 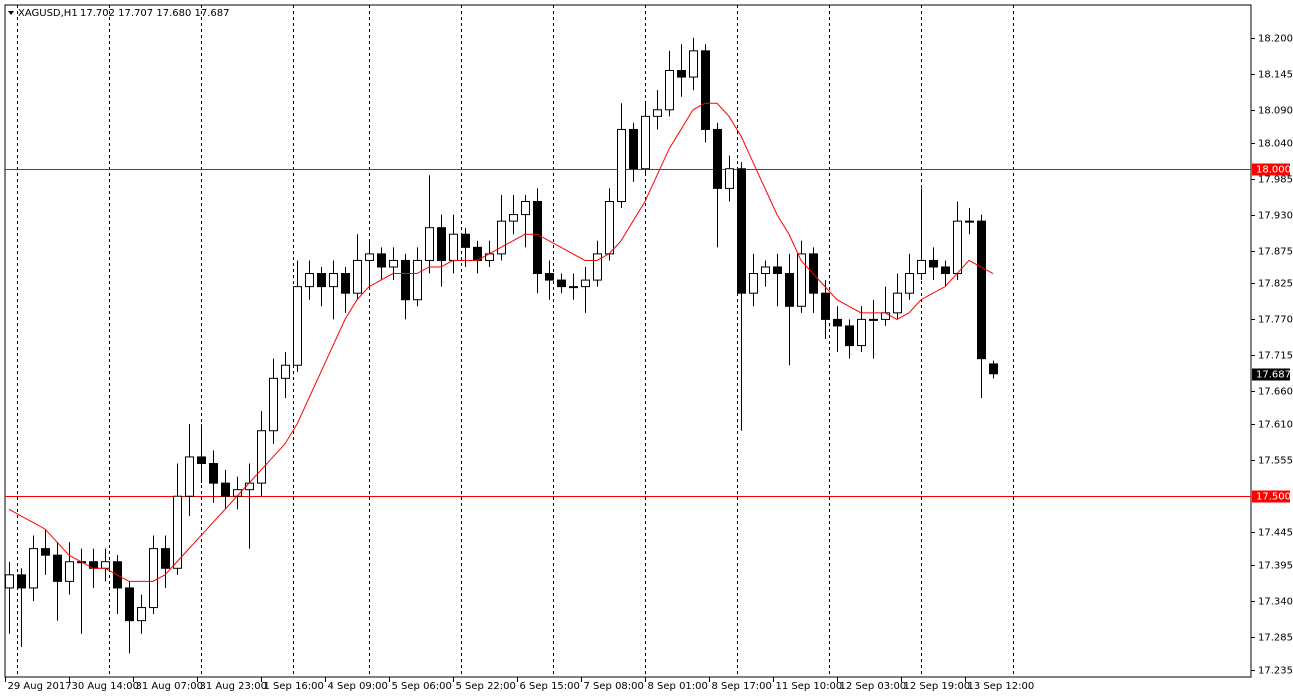 I want to click on y-tick-label: 18.090, so click(x=1275, y=111).